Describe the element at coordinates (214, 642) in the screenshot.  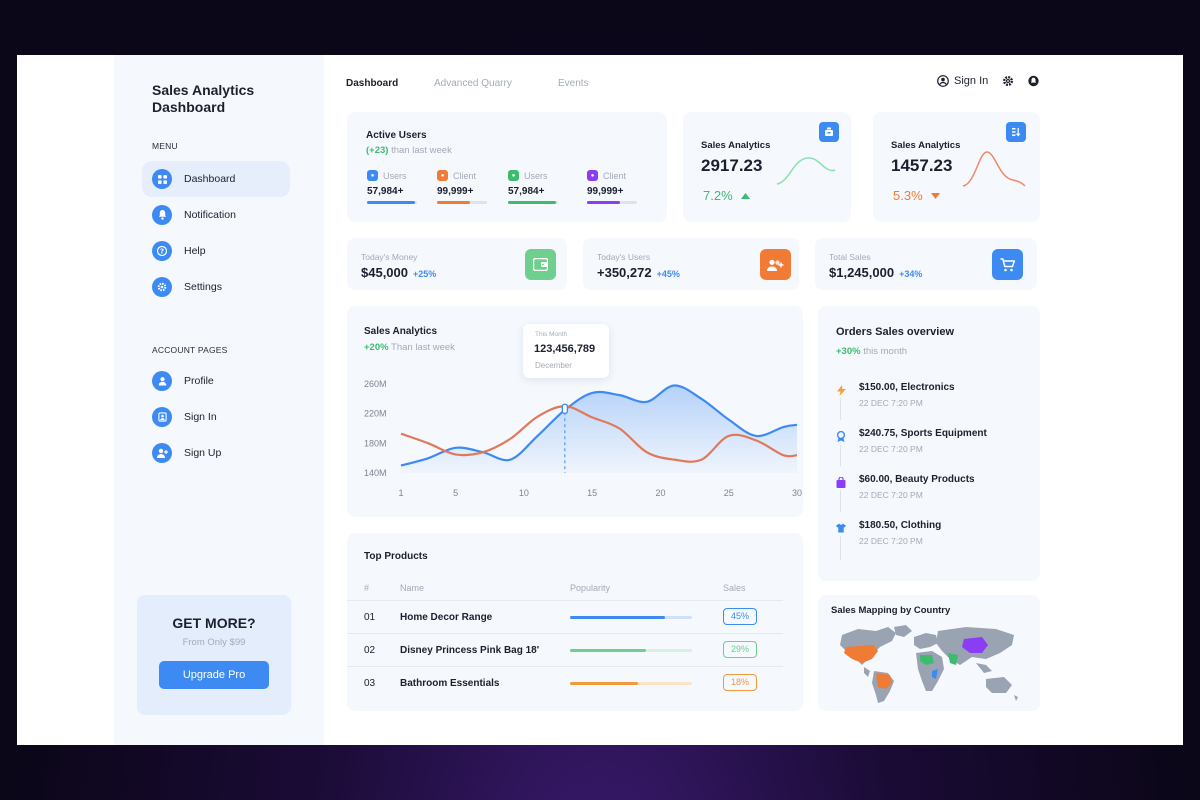
I see `promo-subtitle: From Only $99` at that location.